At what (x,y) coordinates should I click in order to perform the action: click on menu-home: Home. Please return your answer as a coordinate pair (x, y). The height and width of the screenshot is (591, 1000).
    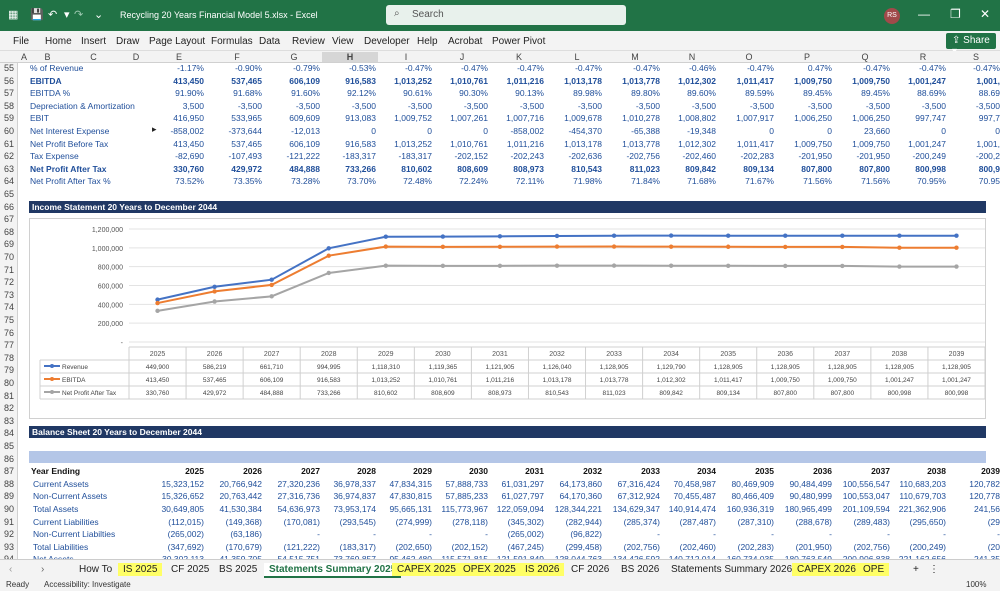
    Looking at the image, I should click on (58, 41).